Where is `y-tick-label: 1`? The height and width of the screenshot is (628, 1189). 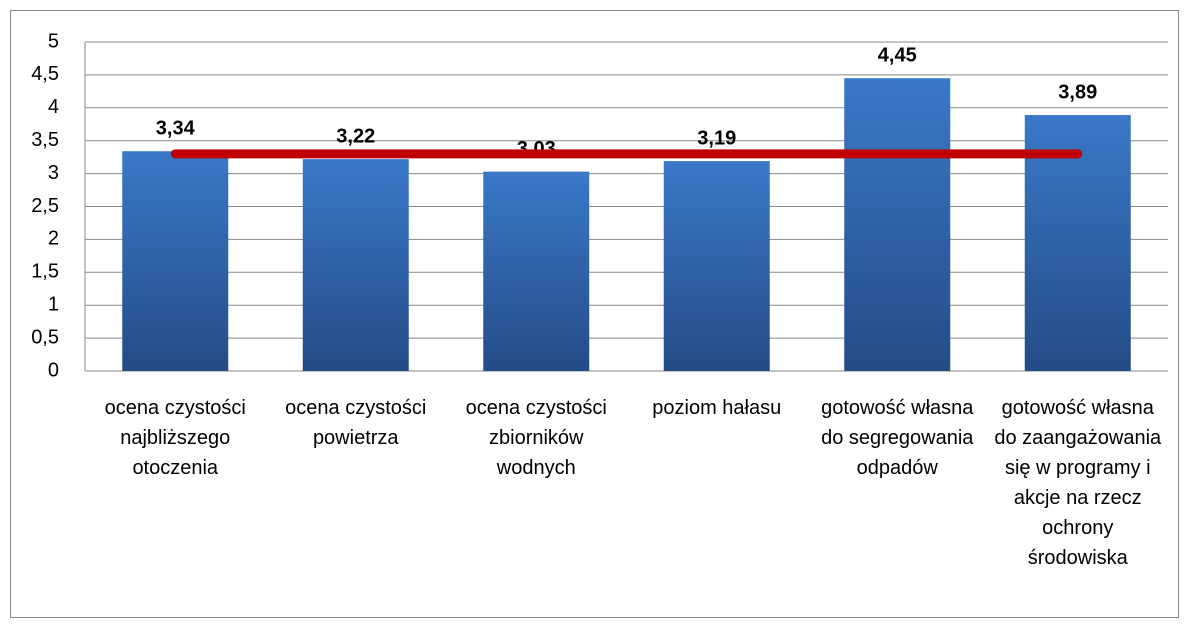 y-tick-label: 1 is located at coordinates (53, 304).